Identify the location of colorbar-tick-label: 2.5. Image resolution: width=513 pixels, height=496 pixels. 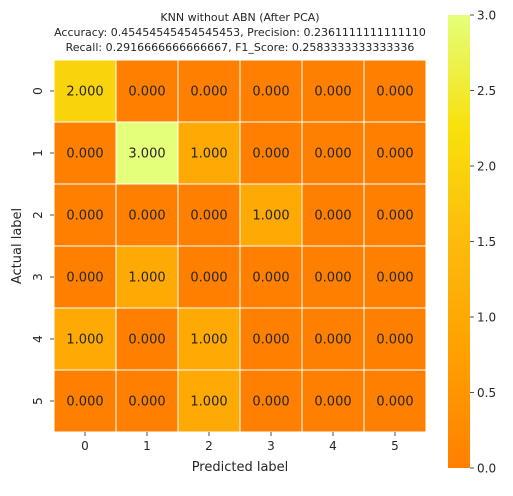
(486, 91).